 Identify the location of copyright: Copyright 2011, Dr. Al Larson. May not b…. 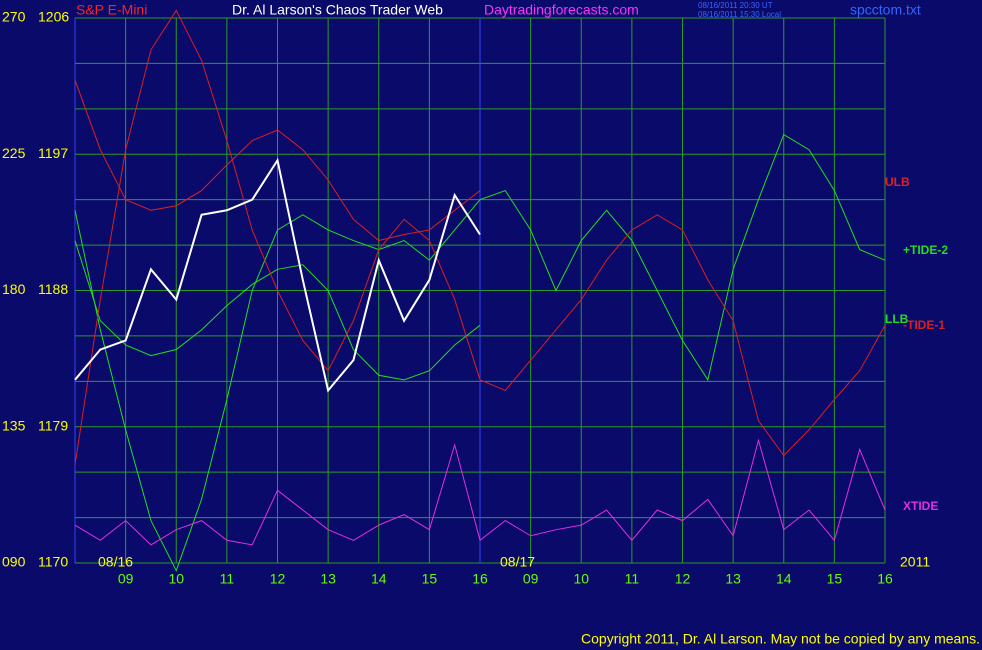
(780, 639).